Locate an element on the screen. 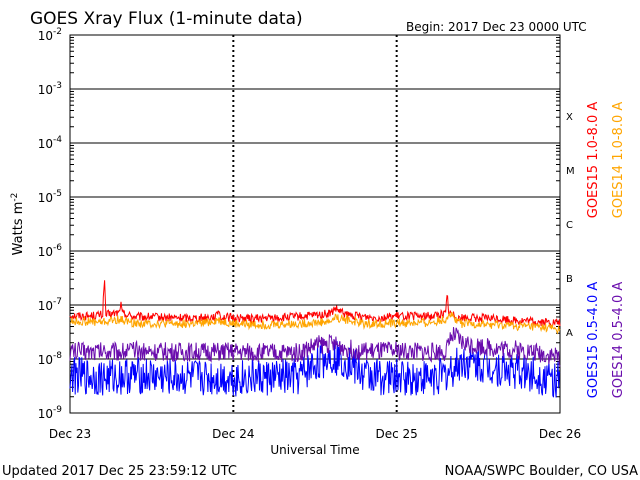  y-tick-label-3: 10⁻⁵ is located at coordinates (50, 197).